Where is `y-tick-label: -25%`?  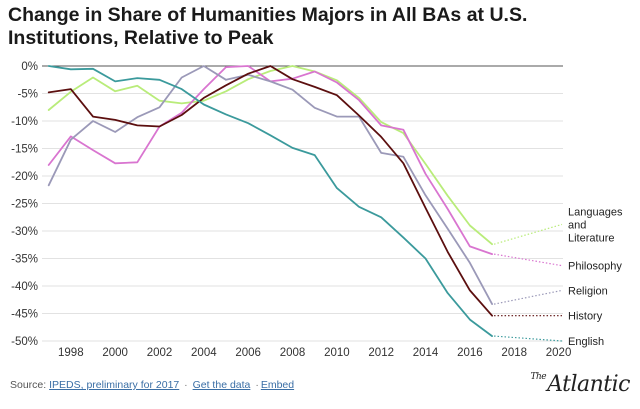 y-tick-label: -25% is located at coordinates (24, 205).